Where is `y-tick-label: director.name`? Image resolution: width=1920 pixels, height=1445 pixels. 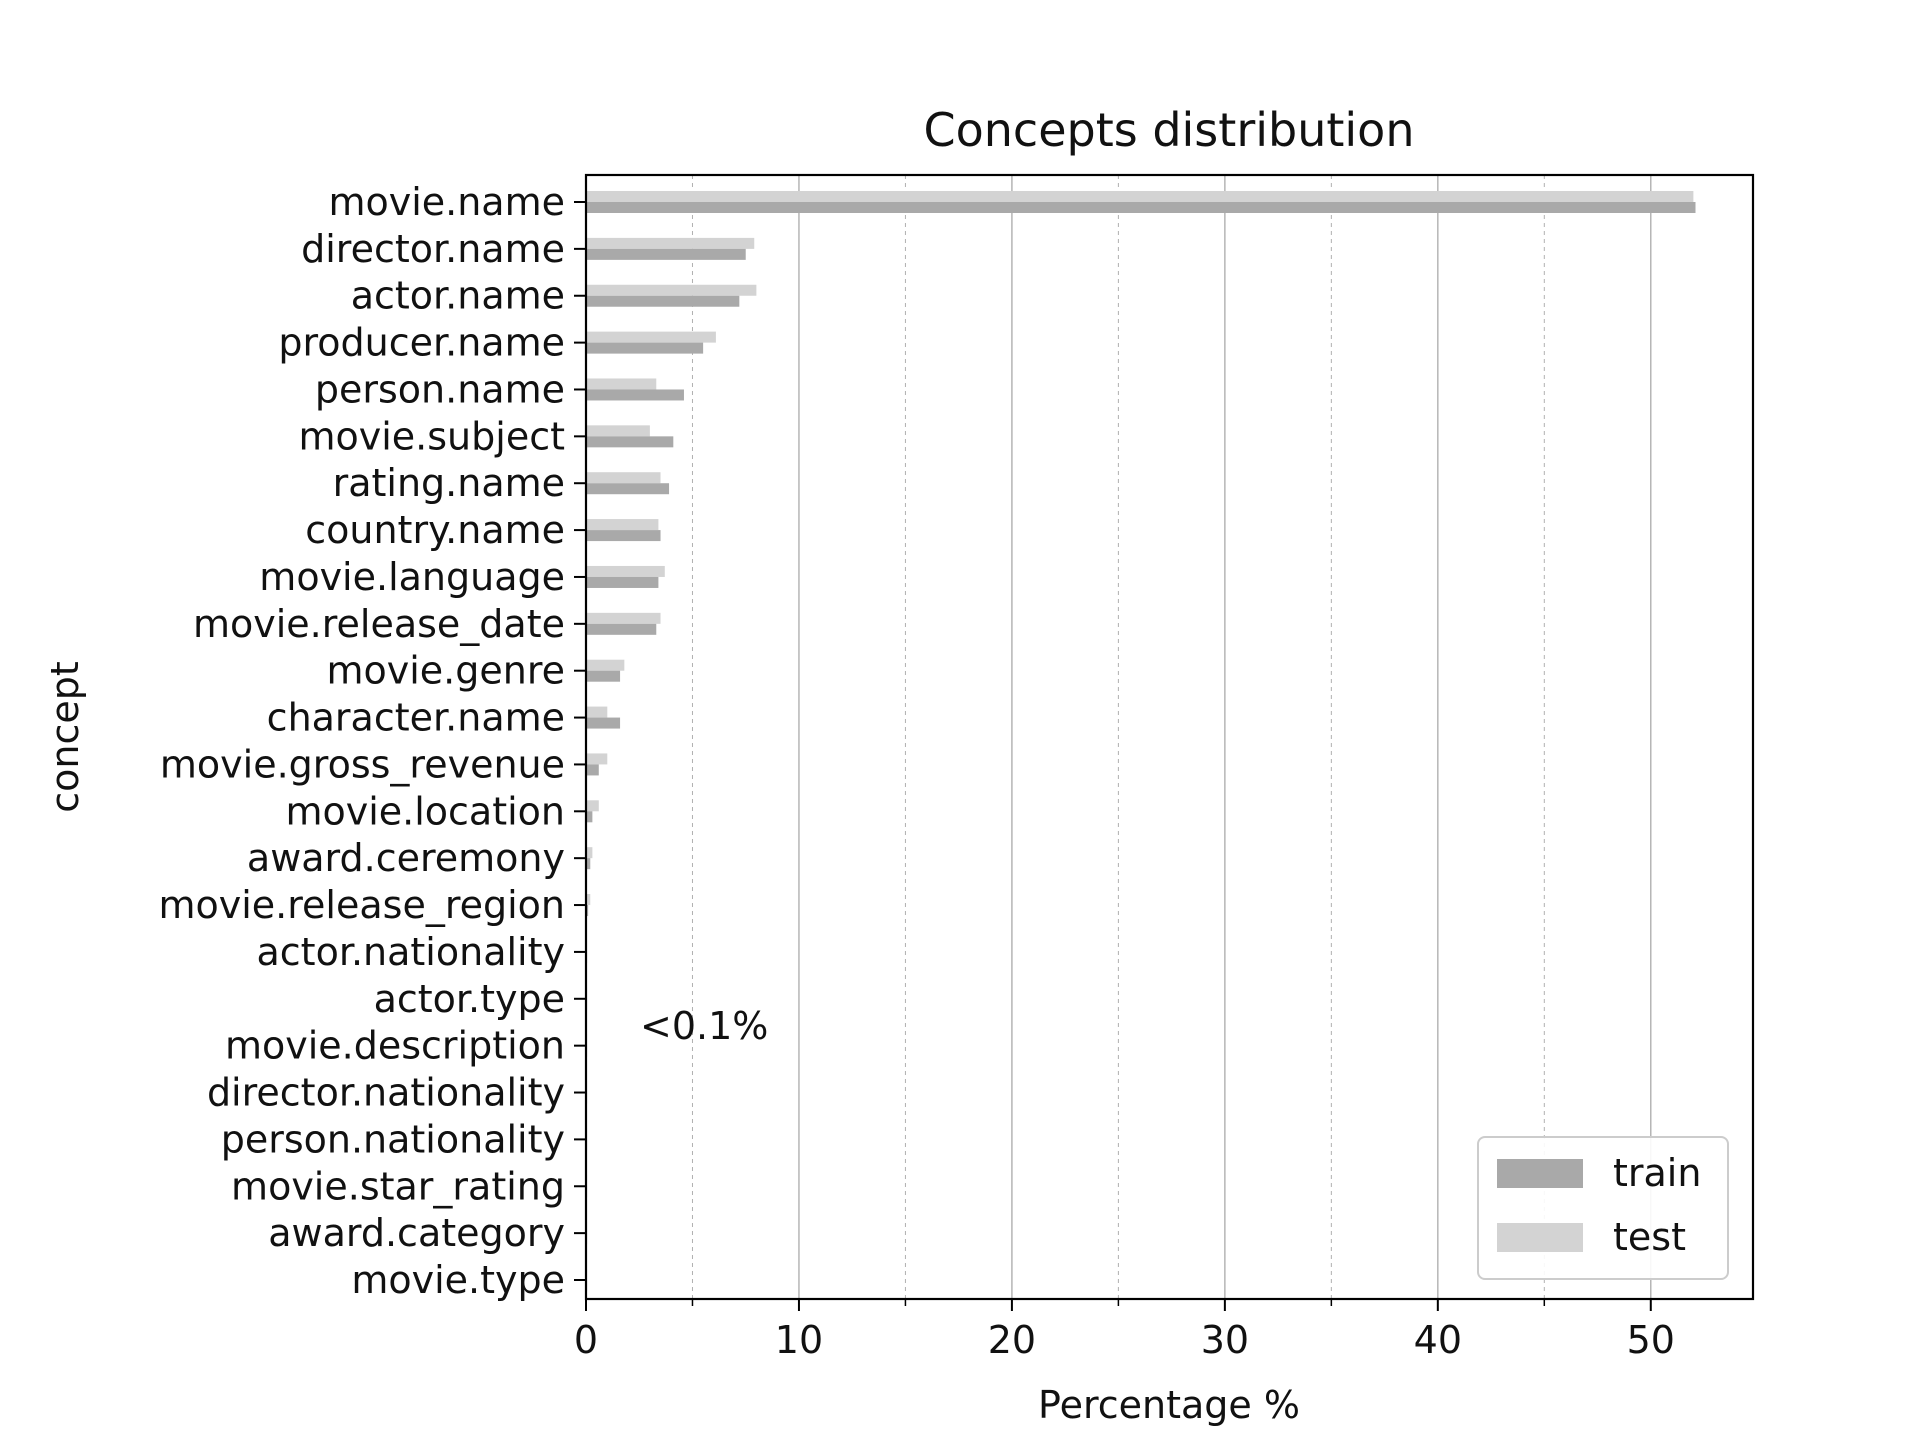 y-tick-label: director.name is located at coordinates (433, 249).